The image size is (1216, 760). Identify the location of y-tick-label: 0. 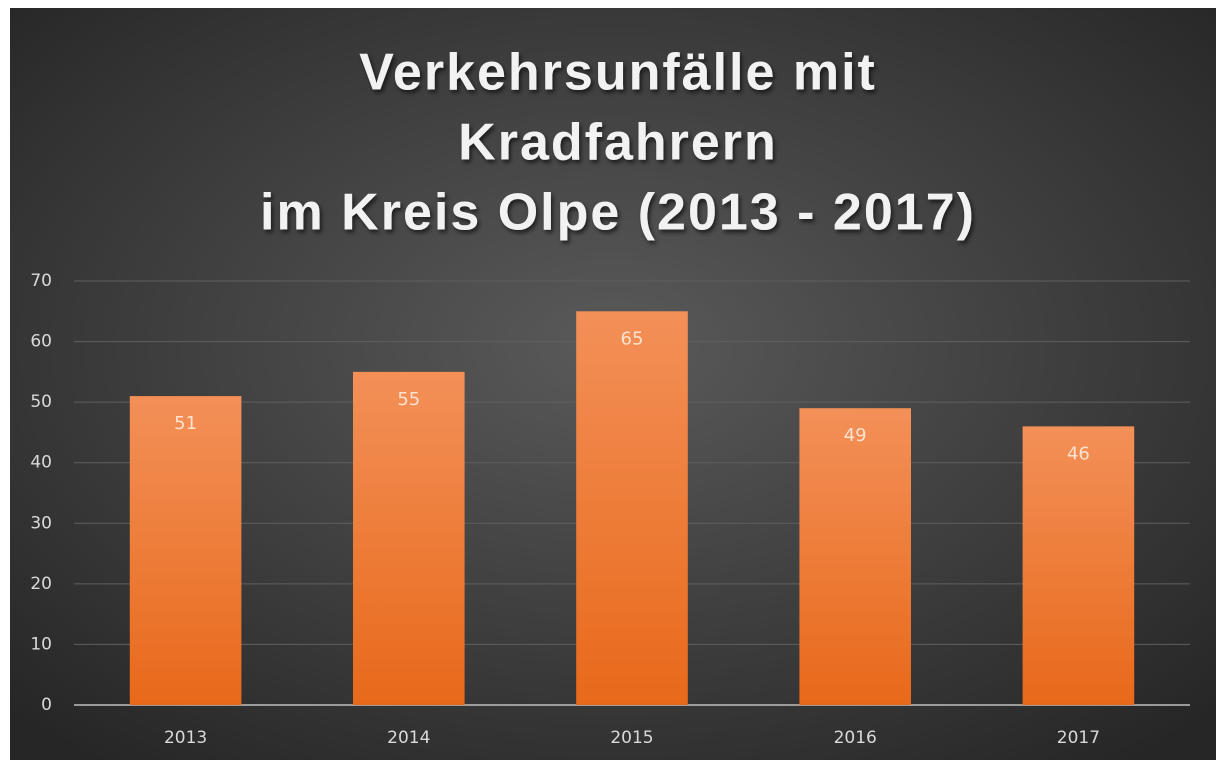
(46, 705).